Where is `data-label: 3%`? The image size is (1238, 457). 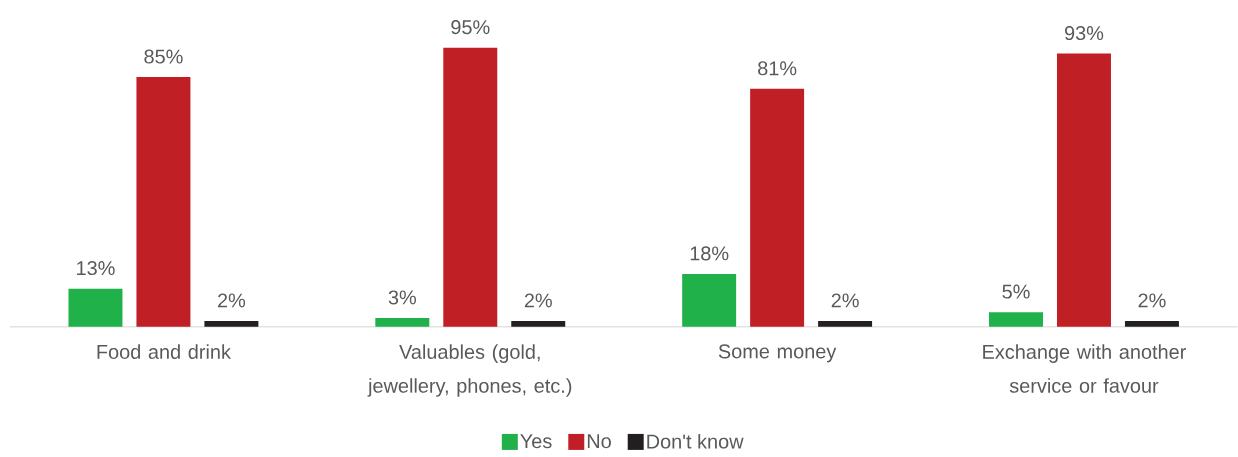
data-label: 3% is located at coordinates (402, 297).